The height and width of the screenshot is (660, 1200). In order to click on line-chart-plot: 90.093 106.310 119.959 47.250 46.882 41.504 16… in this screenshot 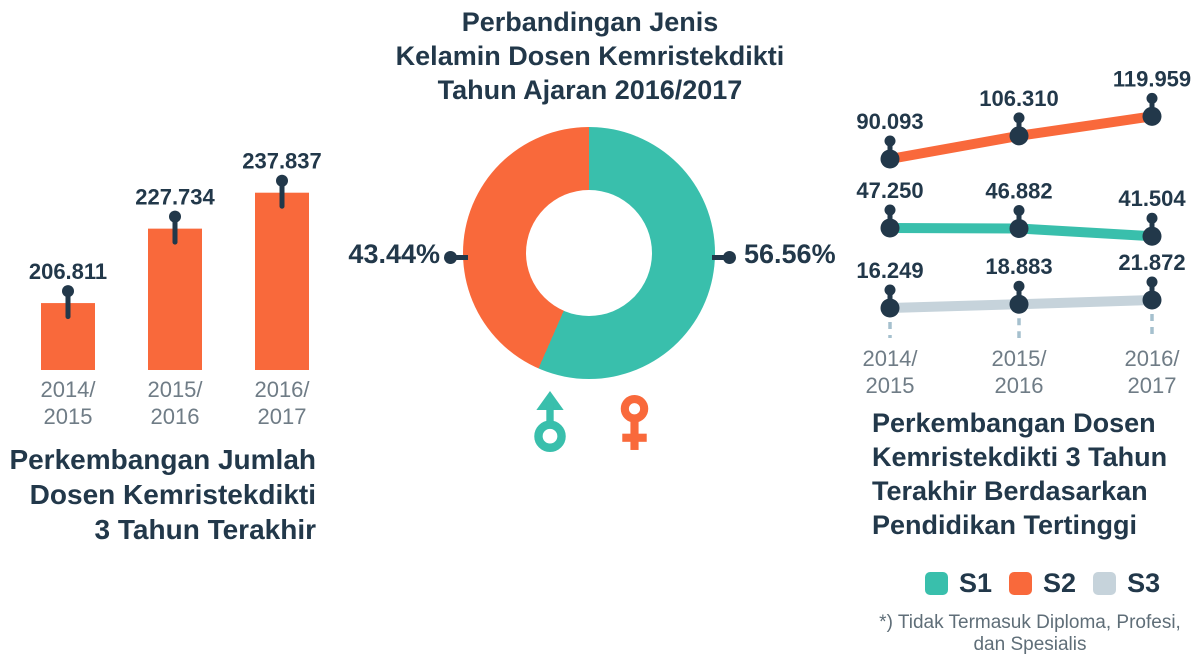, I will do `click(1023, 202)`.